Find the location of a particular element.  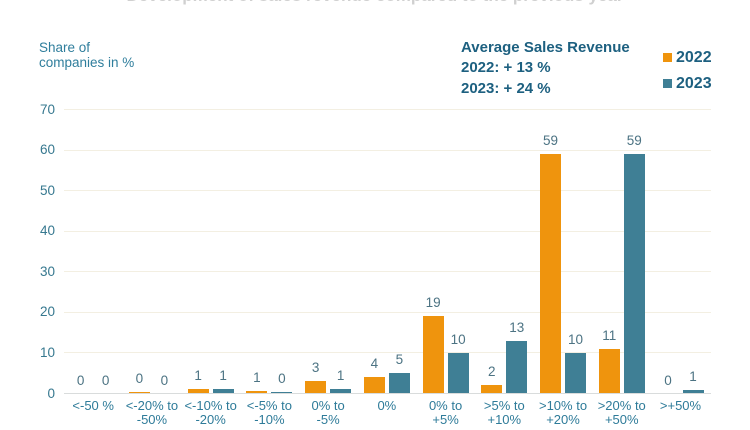

x-tick-label-line: -10% is located at coordinates (269, 419).